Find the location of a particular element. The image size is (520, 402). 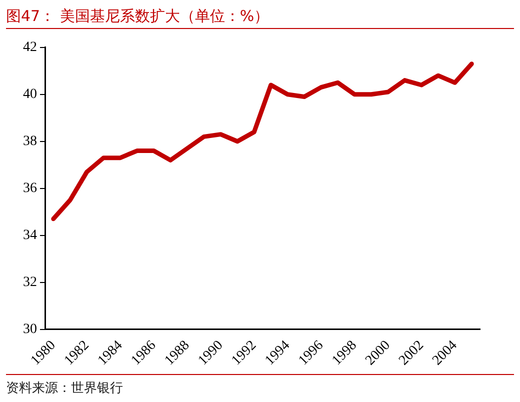

y-tick-label: 30 is located at coordinates (30, 329).